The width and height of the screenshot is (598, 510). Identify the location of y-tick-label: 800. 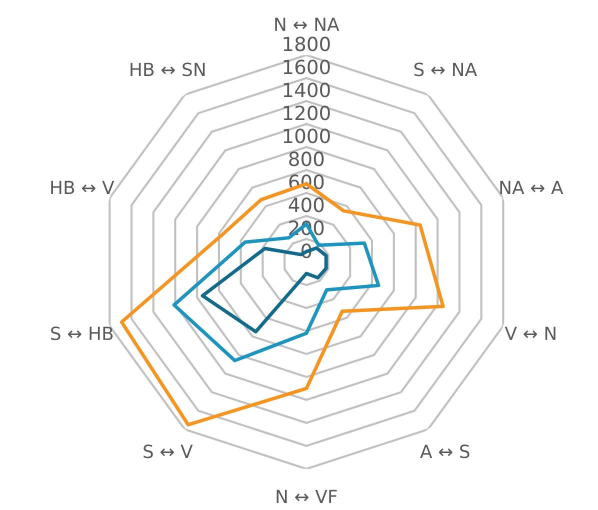
(306, 159).